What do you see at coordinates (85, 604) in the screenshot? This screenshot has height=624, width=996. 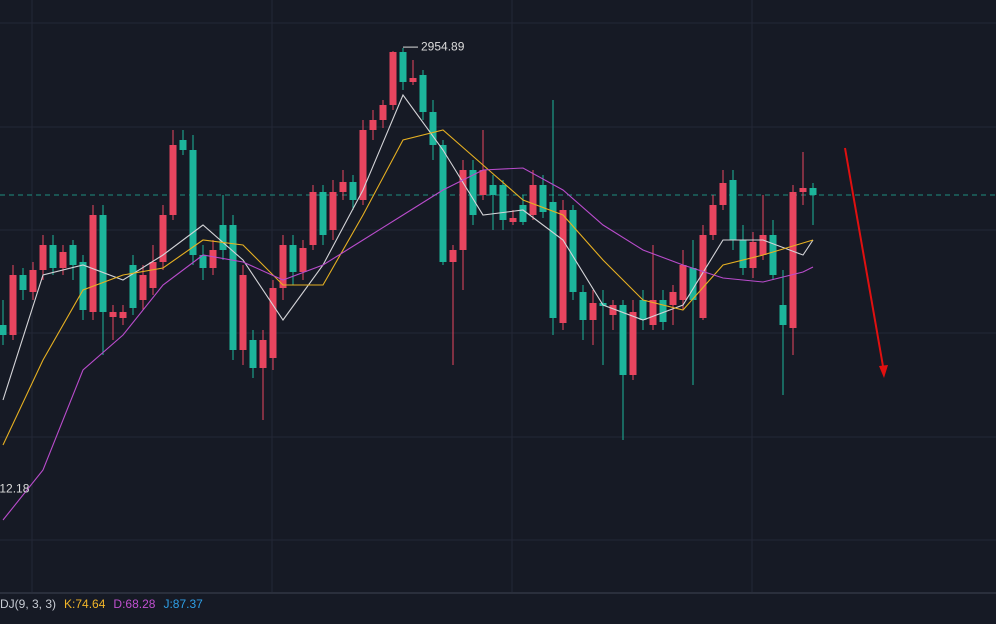 I see `indicator-value: K:74.64` at bounding box center [85, 604].